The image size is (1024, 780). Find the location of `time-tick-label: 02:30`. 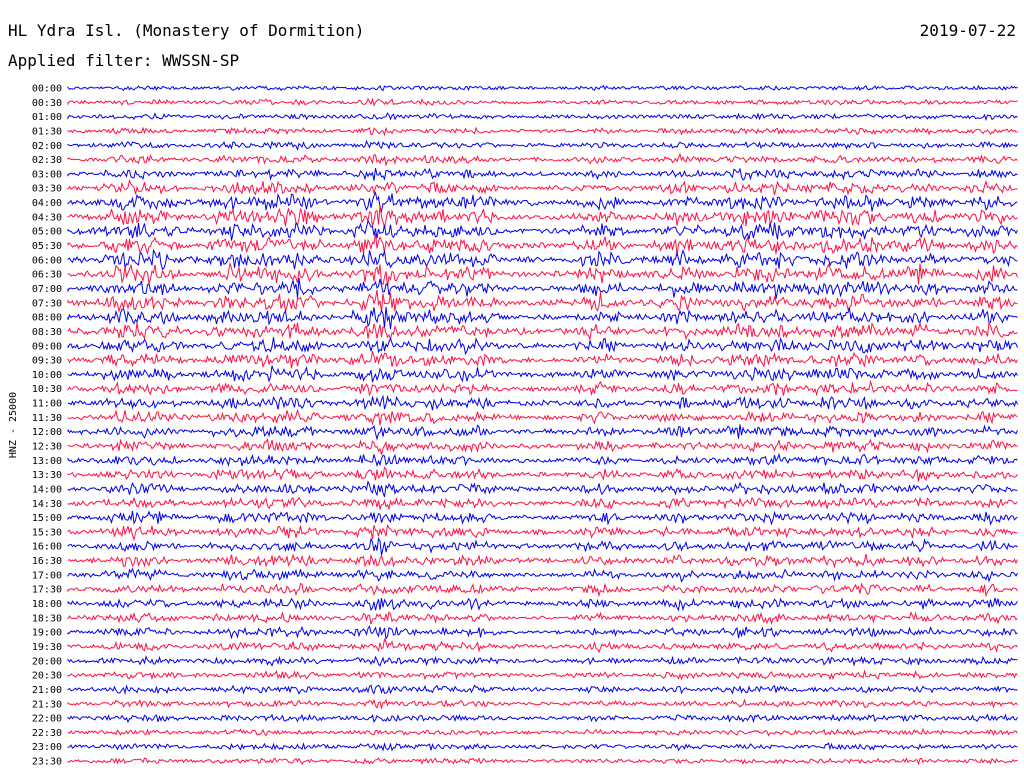

time-tick-label: 02:30 is located at coordinates (47, 160).